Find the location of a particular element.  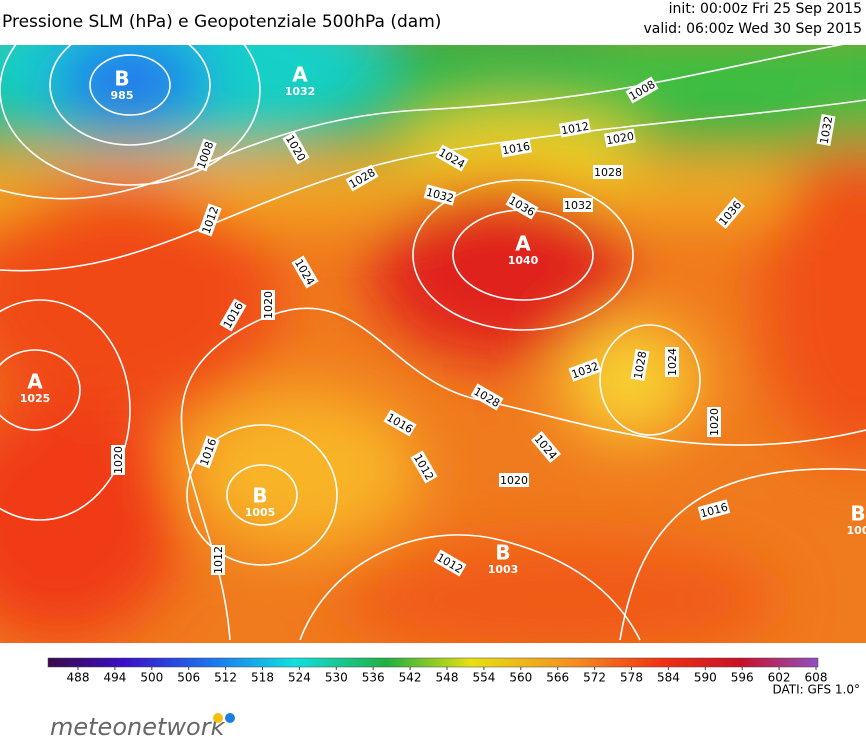

colorbar-tick-label: 596 is located at coordinates (742, 678).